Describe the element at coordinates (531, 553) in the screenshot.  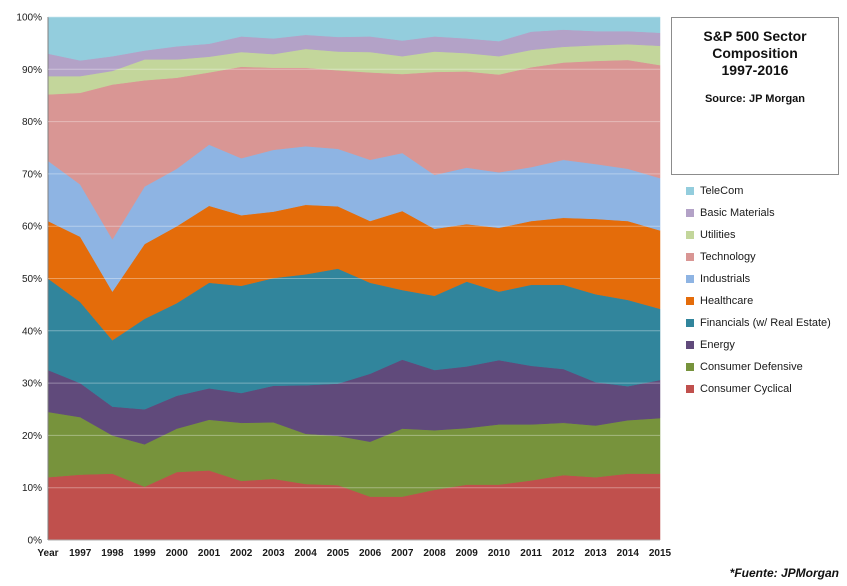
I see `x-tick-label: 2011` at that location.